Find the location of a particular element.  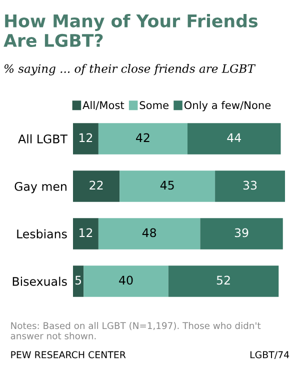

y-tick-label: Bisexuals is located at coordinates (39, 281).